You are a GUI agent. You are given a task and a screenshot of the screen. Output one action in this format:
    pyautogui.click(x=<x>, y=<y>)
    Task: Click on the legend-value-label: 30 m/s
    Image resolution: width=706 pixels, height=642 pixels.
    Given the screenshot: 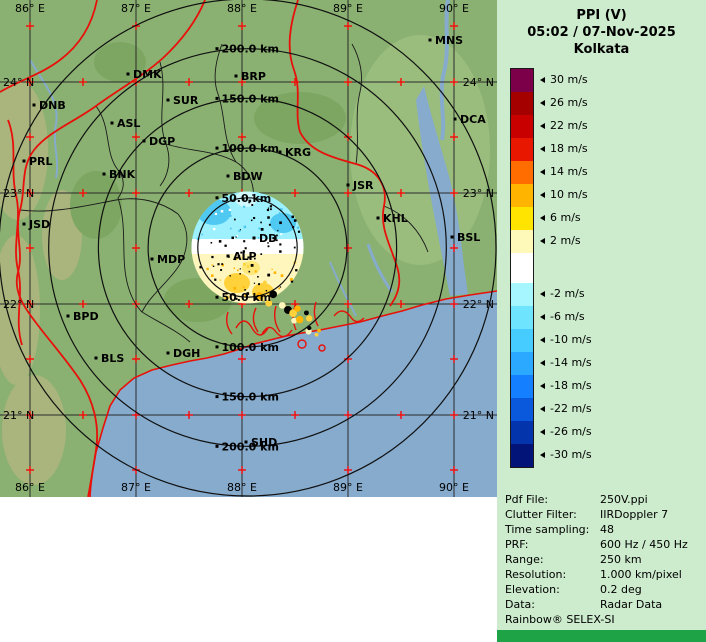 What is the action you would take?
    pyautogui.click(x=569, y=79)
    